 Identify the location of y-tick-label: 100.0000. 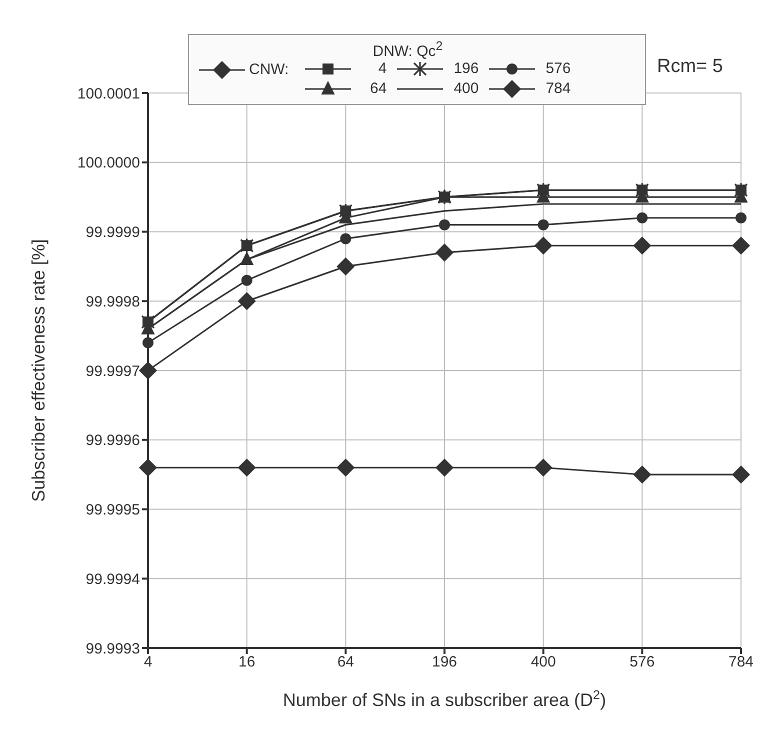
(108, 163).